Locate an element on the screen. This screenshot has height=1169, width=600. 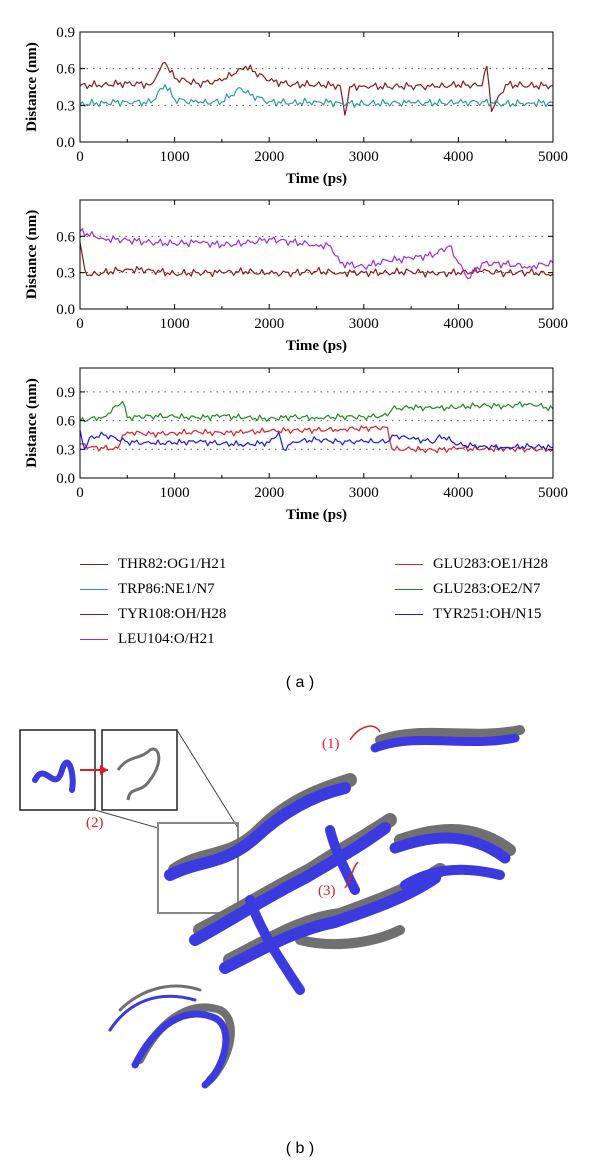
legend-item: TYR251:OH/N15 is located at coordinates (468, 614).